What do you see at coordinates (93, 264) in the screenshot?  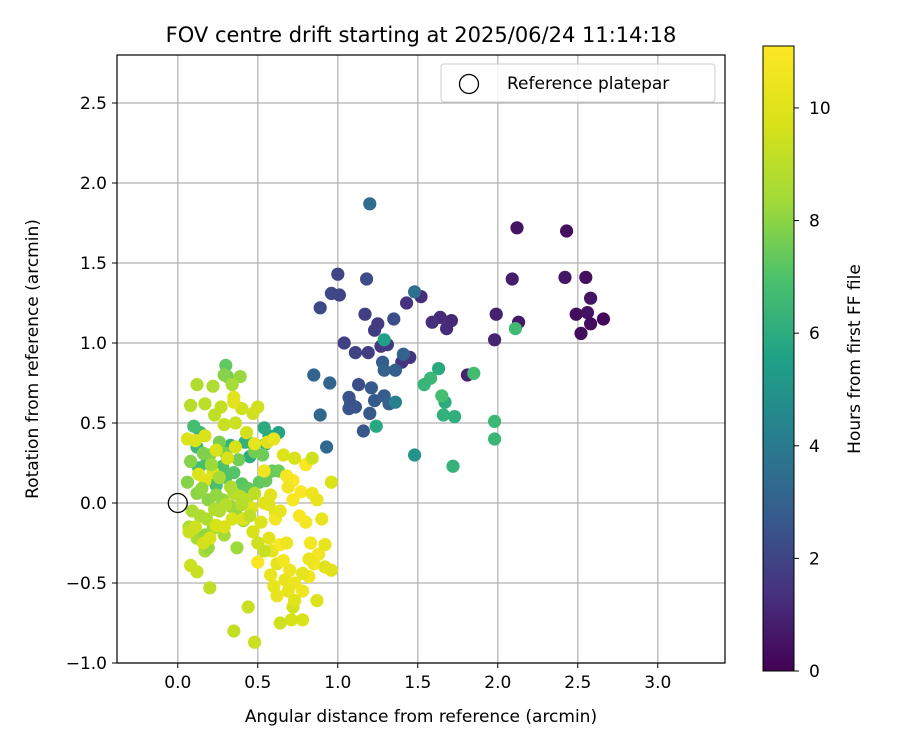 I see `y-tick-label: 1.5` at bounding box center [93, 264].